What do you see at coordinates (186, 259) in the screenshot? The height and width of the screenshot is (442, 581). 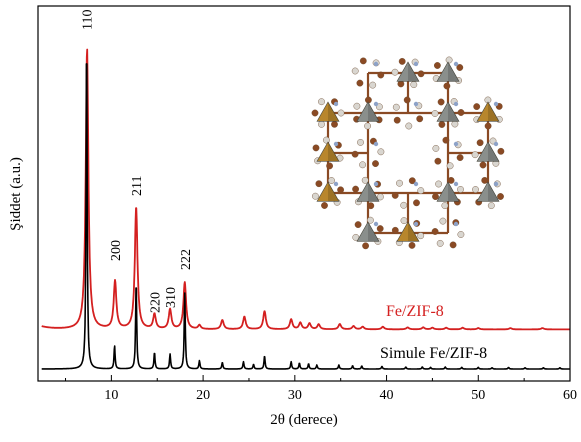 I see `peak-label: 222` at bounding box center [186, 259].